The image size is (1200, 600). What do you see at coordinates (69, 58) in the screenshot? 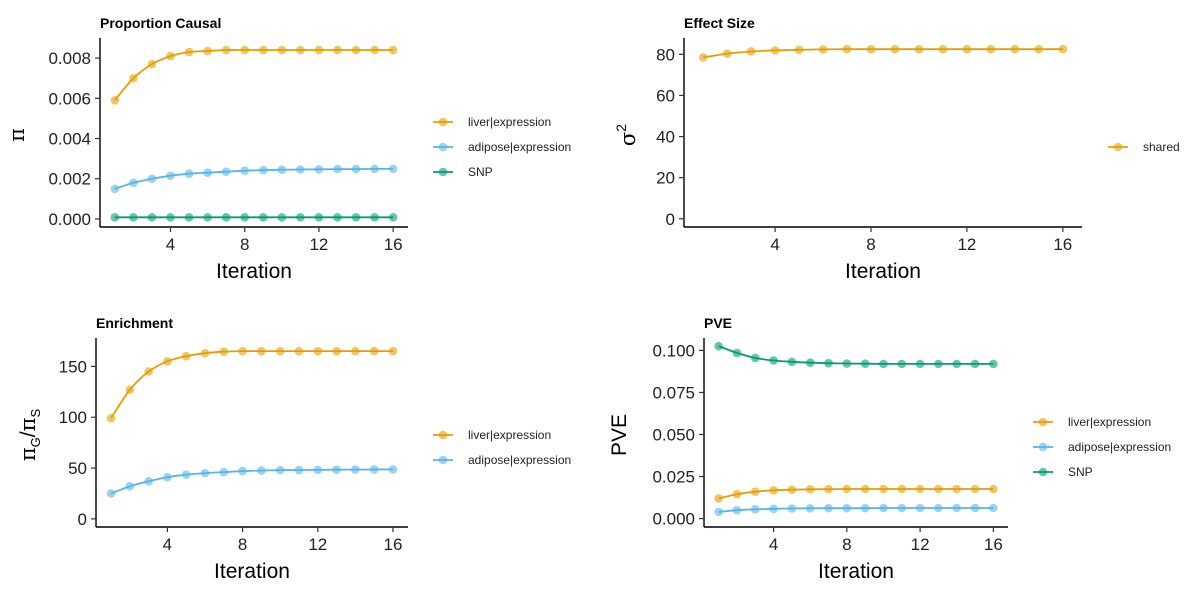
I see `y-tick-label: 0.008` at bounding box center [69, 58].